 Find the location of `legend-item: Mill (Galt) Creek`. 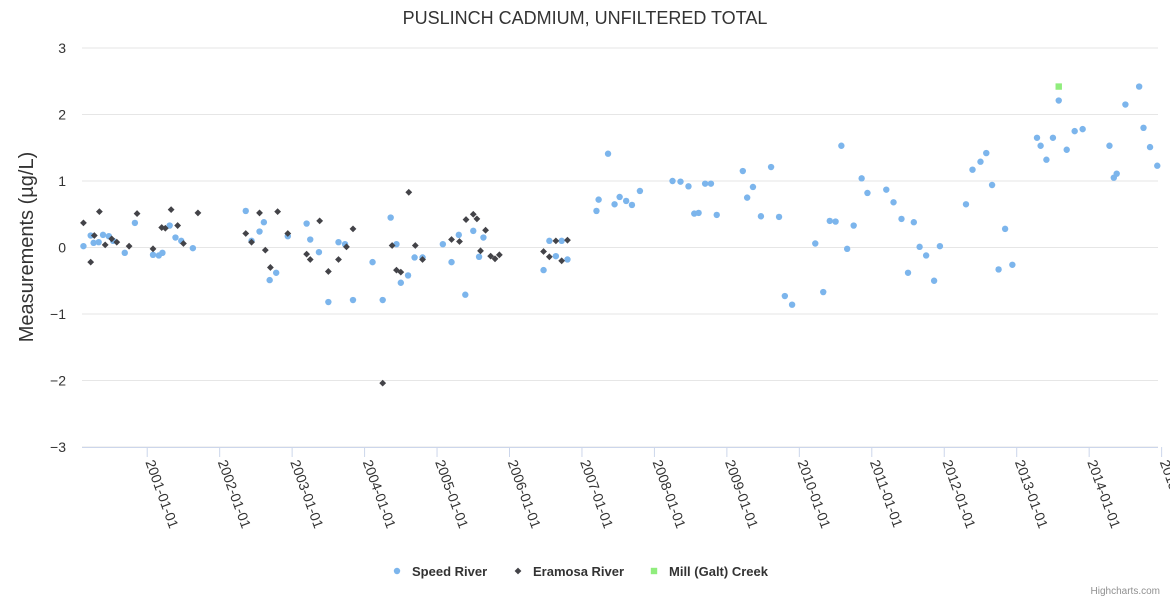

legend-item: Mill (Galt) Creek is located at coordinates (709, 571).